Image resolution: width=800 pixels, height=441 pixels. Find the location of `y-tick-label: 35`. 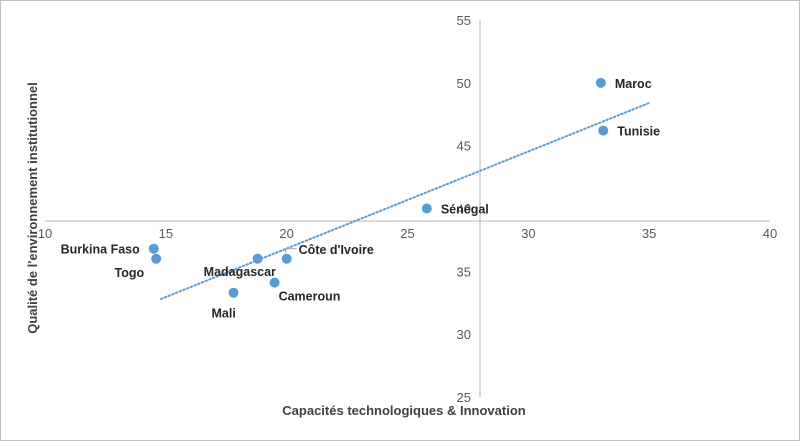

y-tick-label: 35 is located at coordinates (464, 271).